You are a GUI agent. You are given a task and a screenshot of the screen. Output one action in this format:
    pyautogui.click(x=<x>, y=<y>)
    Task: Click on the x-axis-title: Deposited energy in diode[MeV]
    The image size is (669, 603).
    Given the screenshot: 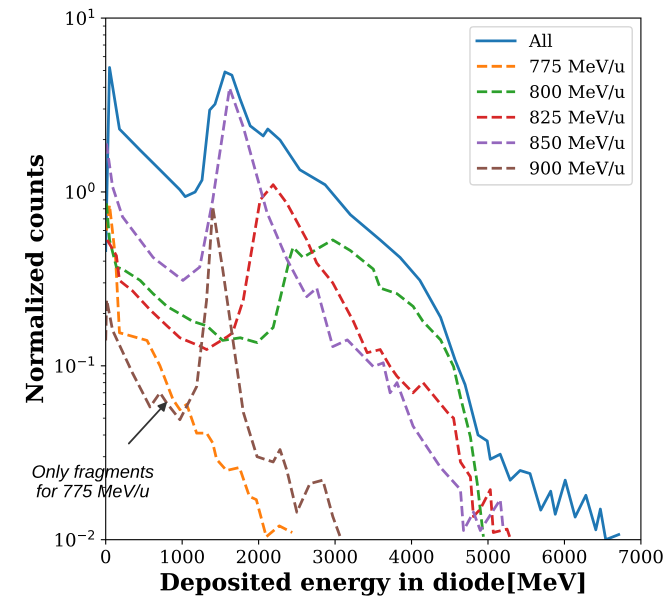 What is the action you would take?
    pyautogui.click(x=372, y=584)
    